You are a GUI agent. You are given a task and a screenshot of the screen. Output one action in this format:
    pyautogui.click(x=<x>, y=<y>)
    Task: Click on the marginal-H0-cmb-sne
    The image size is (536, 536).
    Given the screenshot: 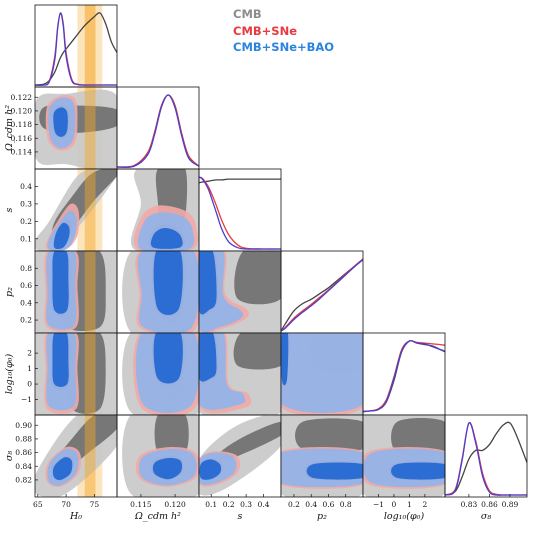 What is the action you would take?
    pyautogui.click(x=76, y=49)
    